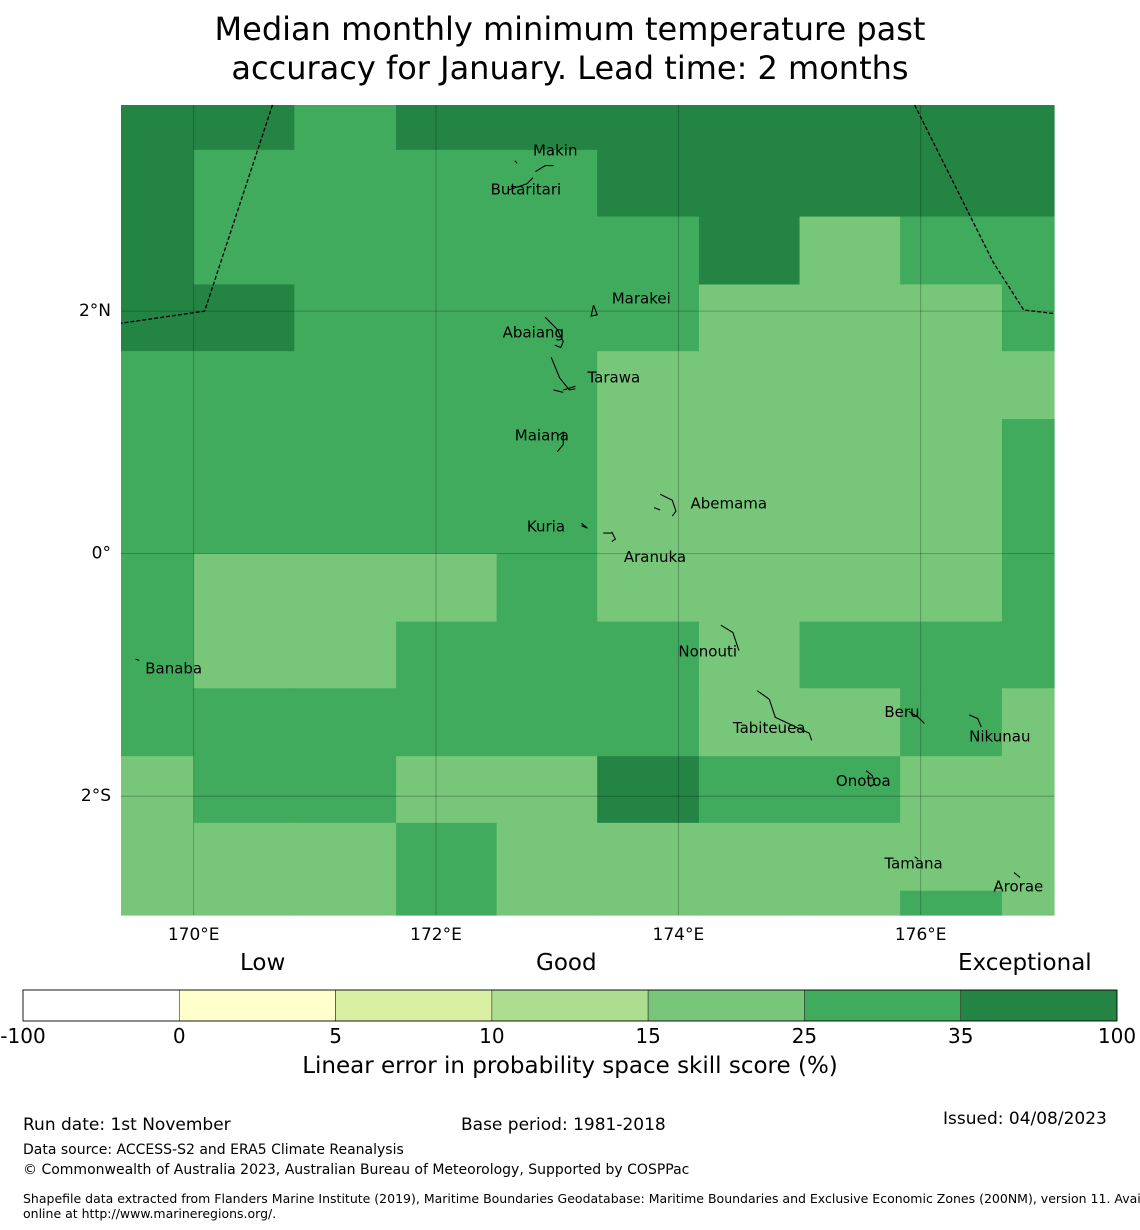 The width and height of the screenshot is (1140, 1230). What do you see at coordinates (804, 1036) in the screenshot?
I see `colorbar-tick-label: 25` at bounding box center [804, 1036].